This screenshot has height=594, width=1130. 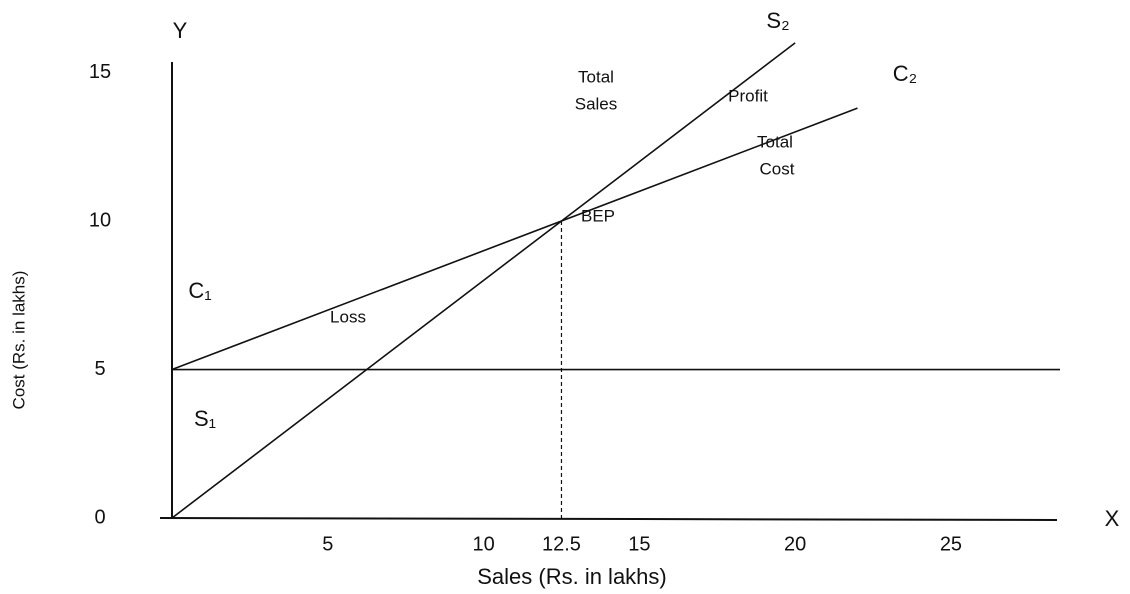 I want to click on annotation: Profit, so click(x=748, y=95).